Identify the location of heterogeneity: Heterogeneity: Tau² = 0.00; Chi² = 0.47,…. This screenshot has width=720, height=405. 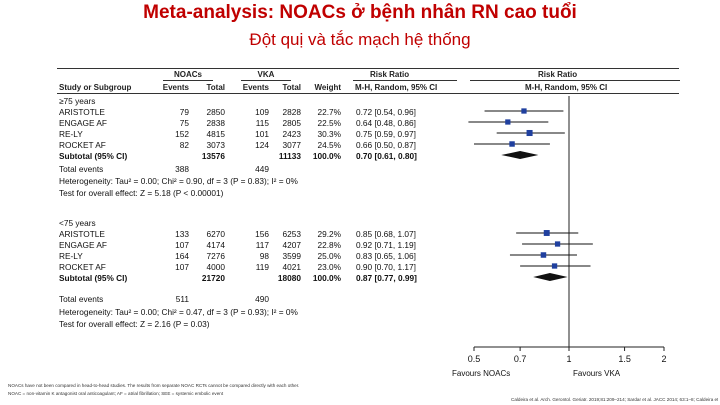
(178, 312).